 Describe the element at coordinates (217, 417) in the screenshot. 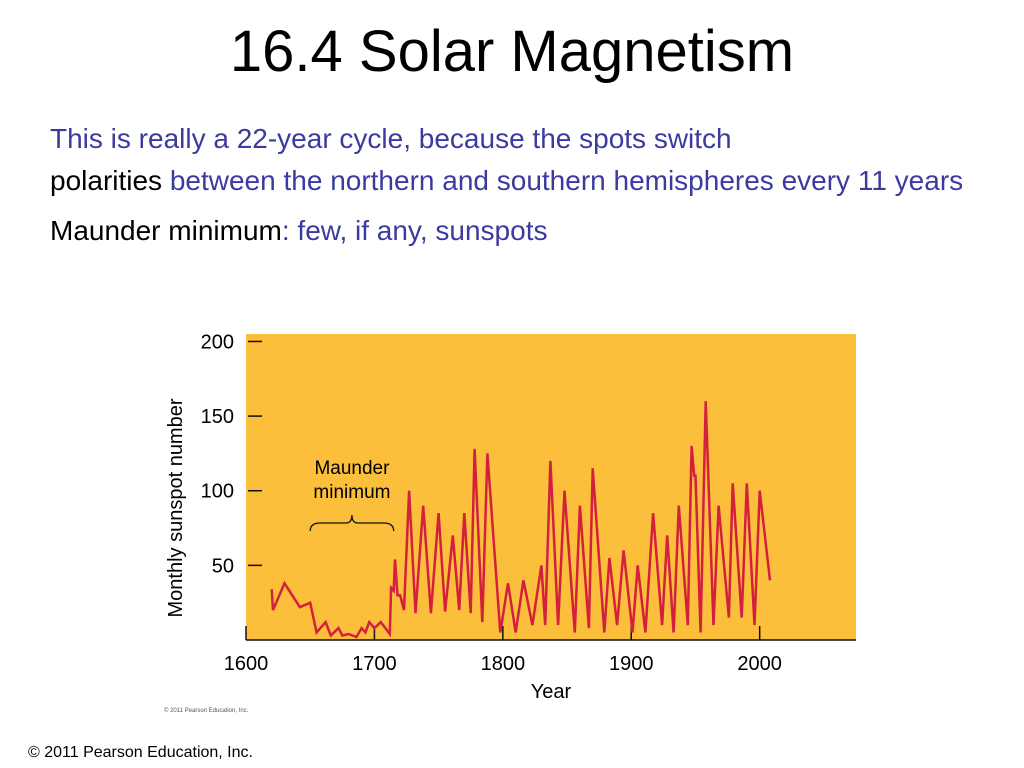

I see `y-tick-label: 150` at that location.